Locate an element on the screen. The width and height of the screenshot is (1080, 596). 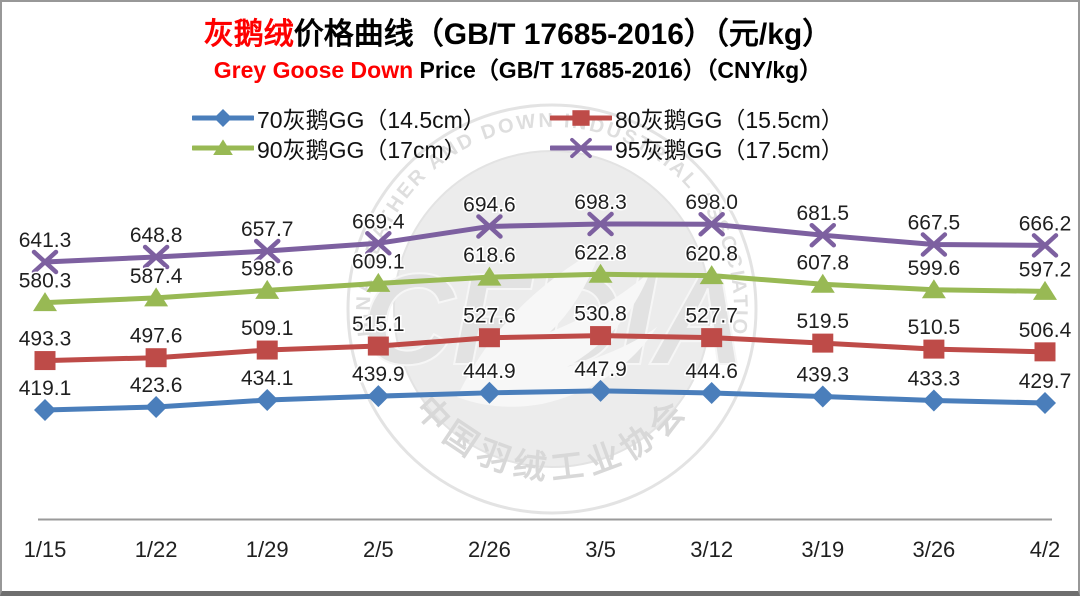
data-label: 667.5 is located at coordinates (934, 223).